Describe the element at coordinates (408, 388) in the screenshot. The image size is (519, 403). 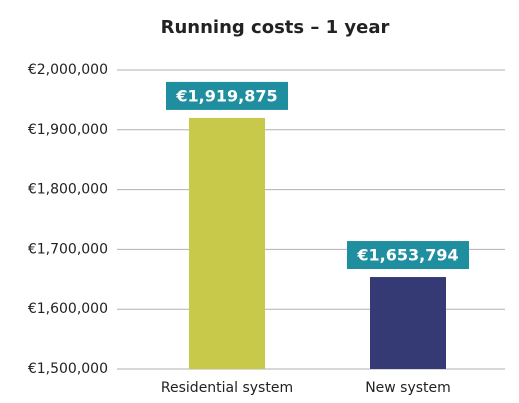
I see `x-tick-label: New system` at that location.